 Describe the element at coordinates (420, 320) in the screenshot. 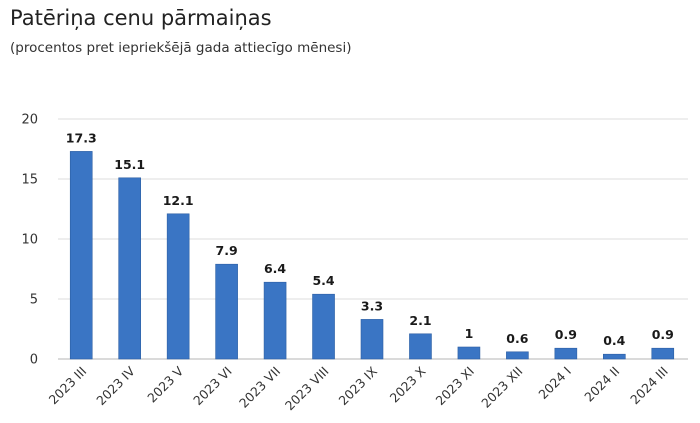

I see `data-label: 2.1` at that location.